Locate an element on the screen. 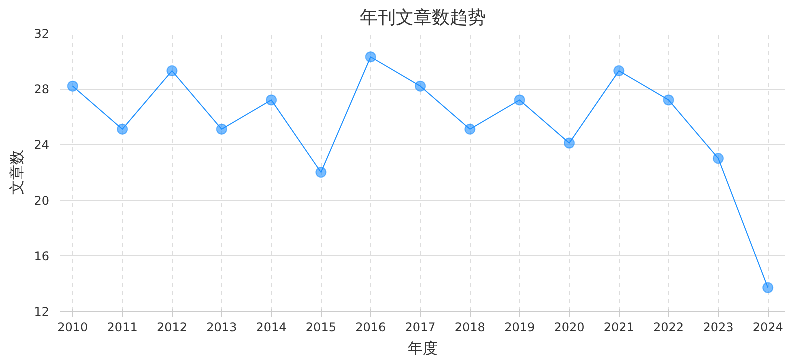 The image size is (810, 360). x-tick-label: 2022 is located at coordinates (669, 327).